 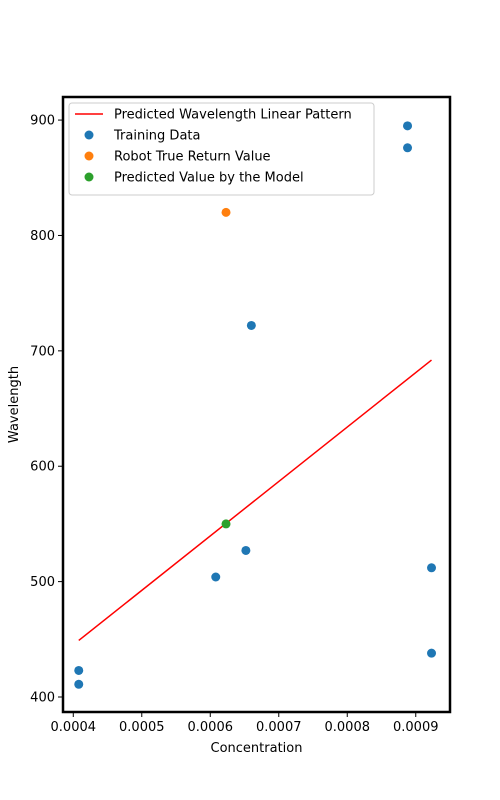 What do you see at coordinates (211, 727) in the screenshot?
I see `x-tick-label: 0.0006` at bounding box center [211, 727].